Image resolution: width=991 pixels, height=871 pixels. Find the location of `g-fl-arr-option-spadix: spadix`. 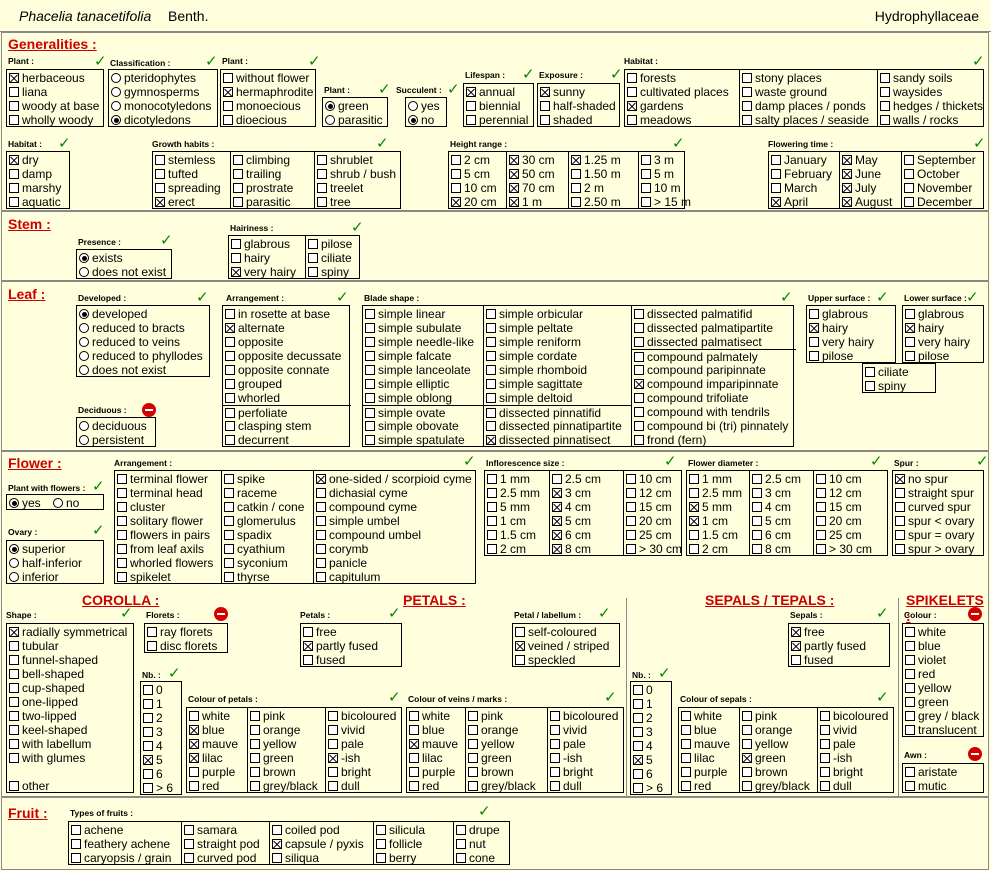

g-fl-arr-option-spadix: spadix is located at coordinates (248, 535).